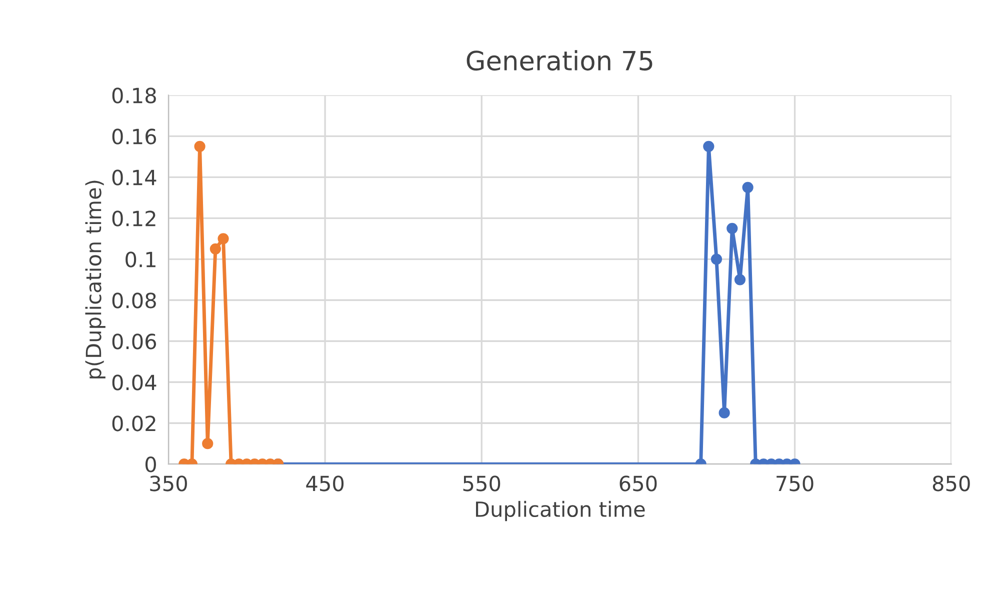 Image resolution: width=991 pixels, height=595 pixels. I want to click on y-tick-label: 0, so click(150, 464).